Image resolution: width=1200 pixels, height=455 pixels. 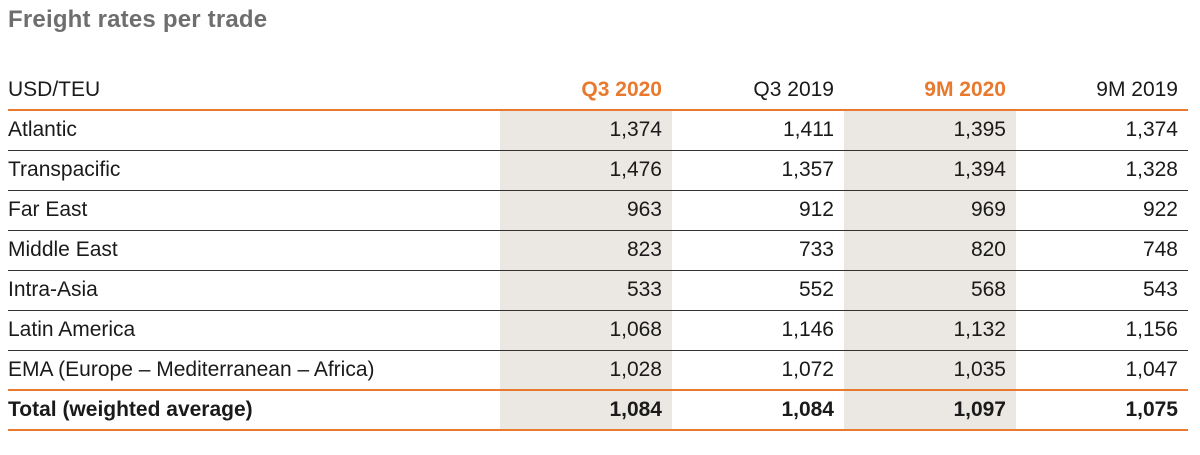 I want to click on table-header-row: USD/TEU Q3 2020 Q3 2019 9M 2020 9M 2019, so click(x=598, y=90).